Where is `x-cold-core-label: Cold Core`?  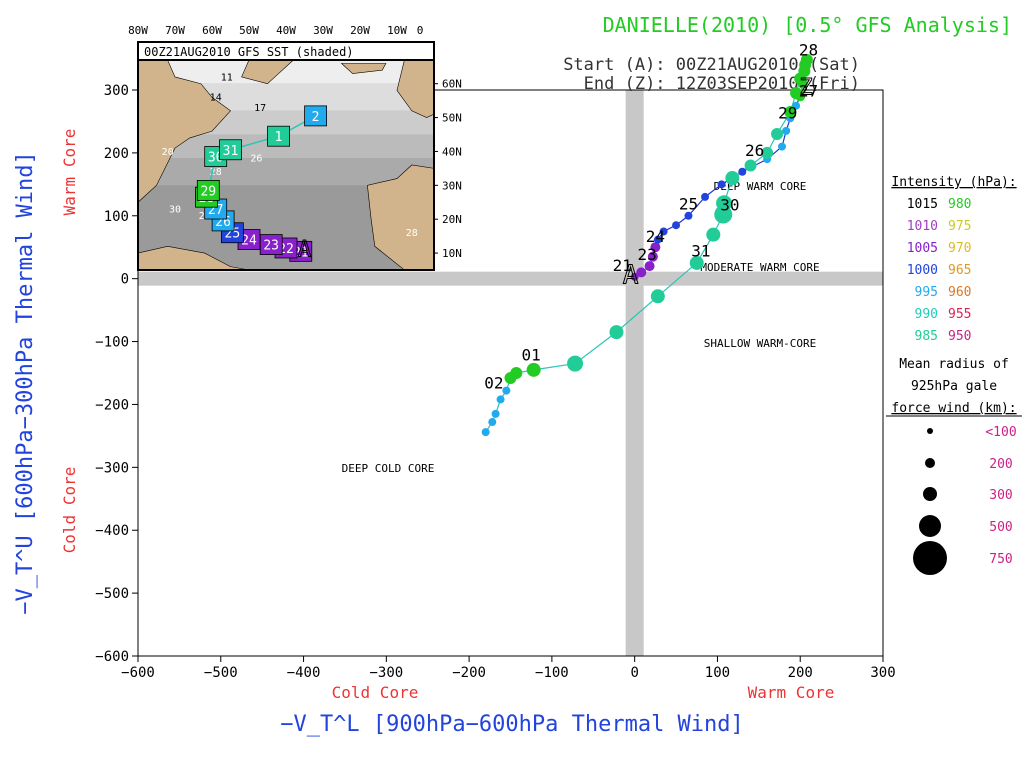 x-cold-core-label: Cold Core is located at coordinates (375, 692).